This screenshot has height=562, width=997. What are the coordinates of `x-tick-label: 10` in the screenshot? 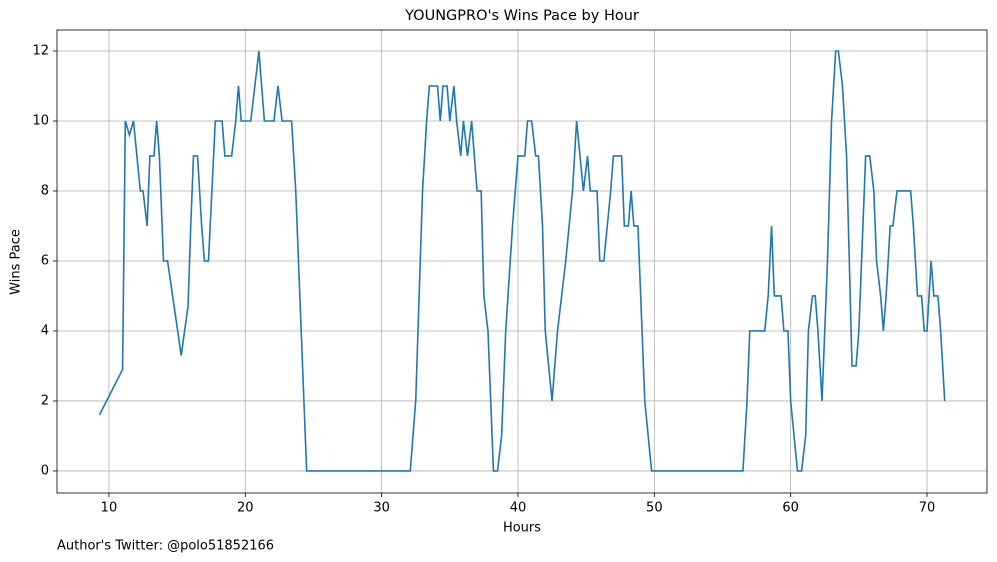 It's located at (109, 508).